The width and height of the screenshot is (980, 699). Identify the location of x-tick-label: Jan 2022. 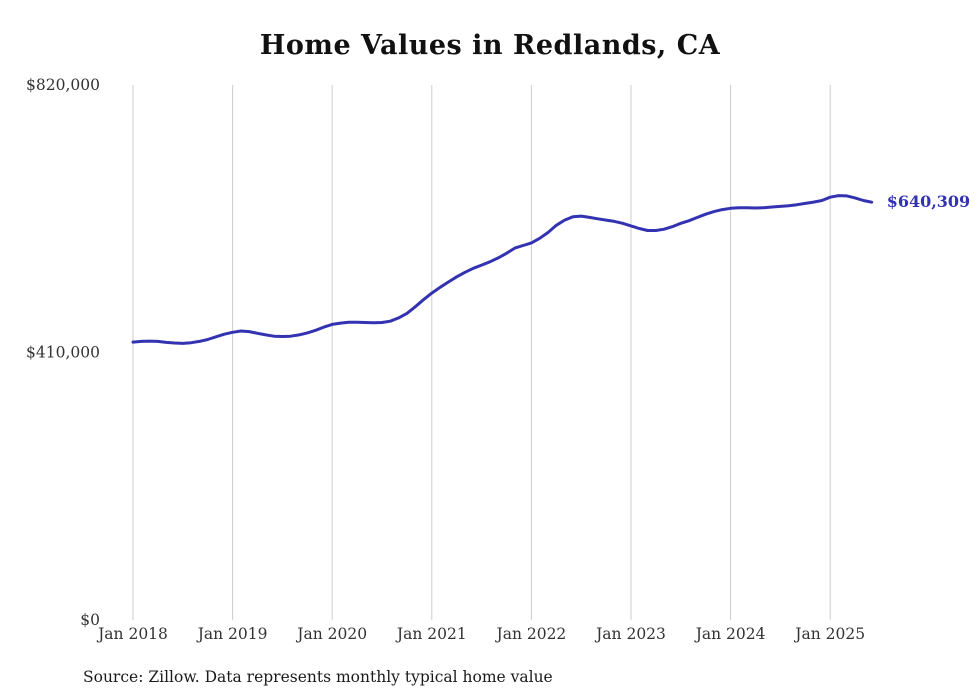
(530, 634).